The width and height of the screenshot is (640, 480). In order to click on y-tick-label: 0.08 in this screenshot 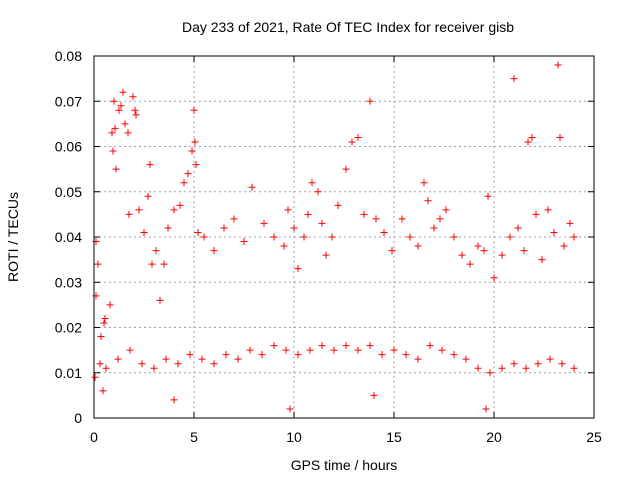, I will do `click(68, 56)`.